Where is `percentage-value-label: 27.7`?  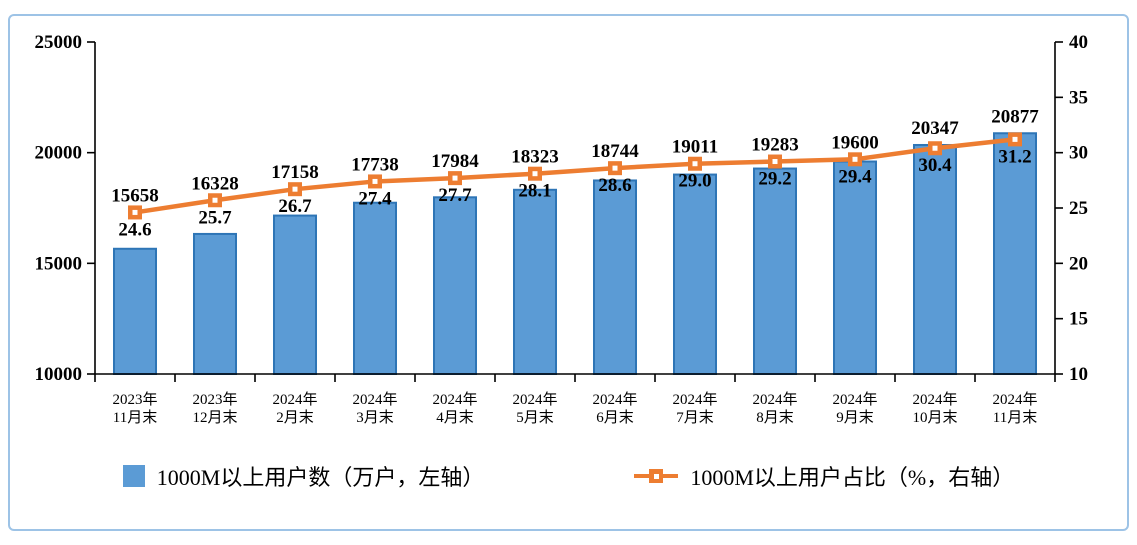 percentage-value-label: 27.7 is located at coordinates (455, 195).